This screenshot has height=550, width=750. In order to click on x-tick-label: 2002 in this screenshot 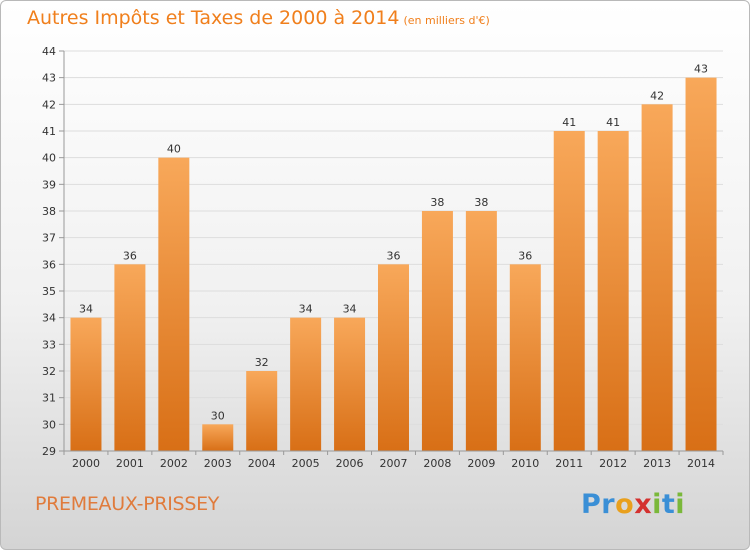, I will do `click(174, 463)`.